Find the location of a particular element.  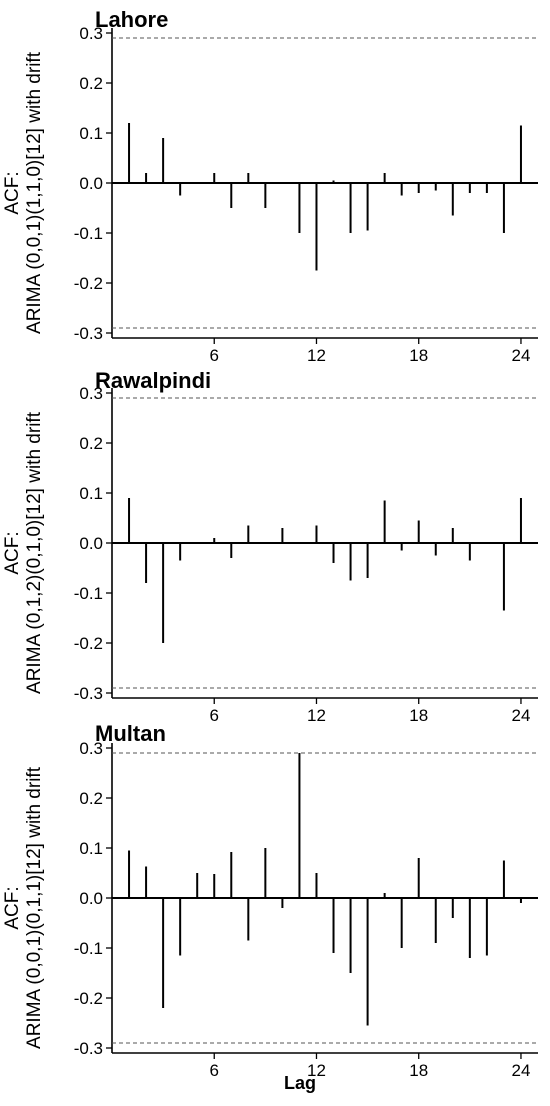

y-axis-label: ACF: ARIMA (0,0,1)(0,1,1)[12] with drift is located at coordinates (23, 907).